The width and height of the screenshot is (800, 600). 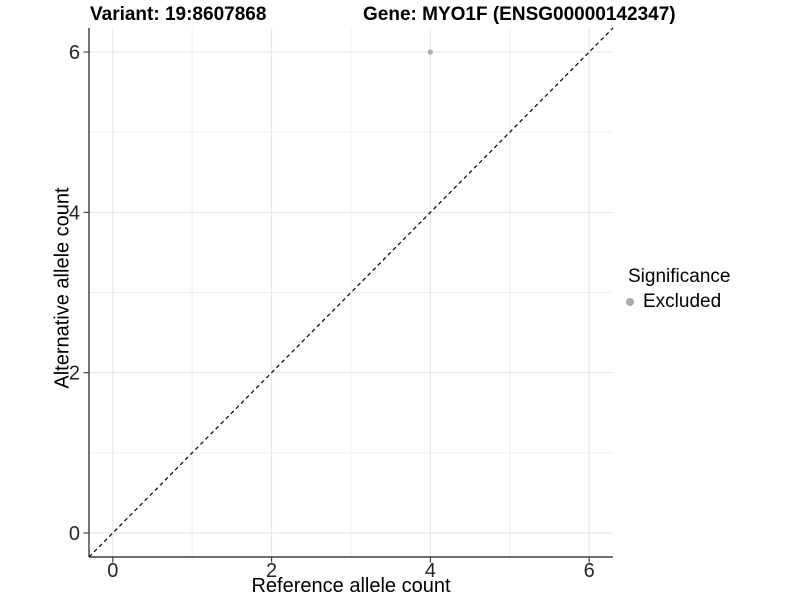 What do you see at coordinates (74, 213) in the screenshot?
I see `y-tick-label: 4` at bounding box center [74, 213].